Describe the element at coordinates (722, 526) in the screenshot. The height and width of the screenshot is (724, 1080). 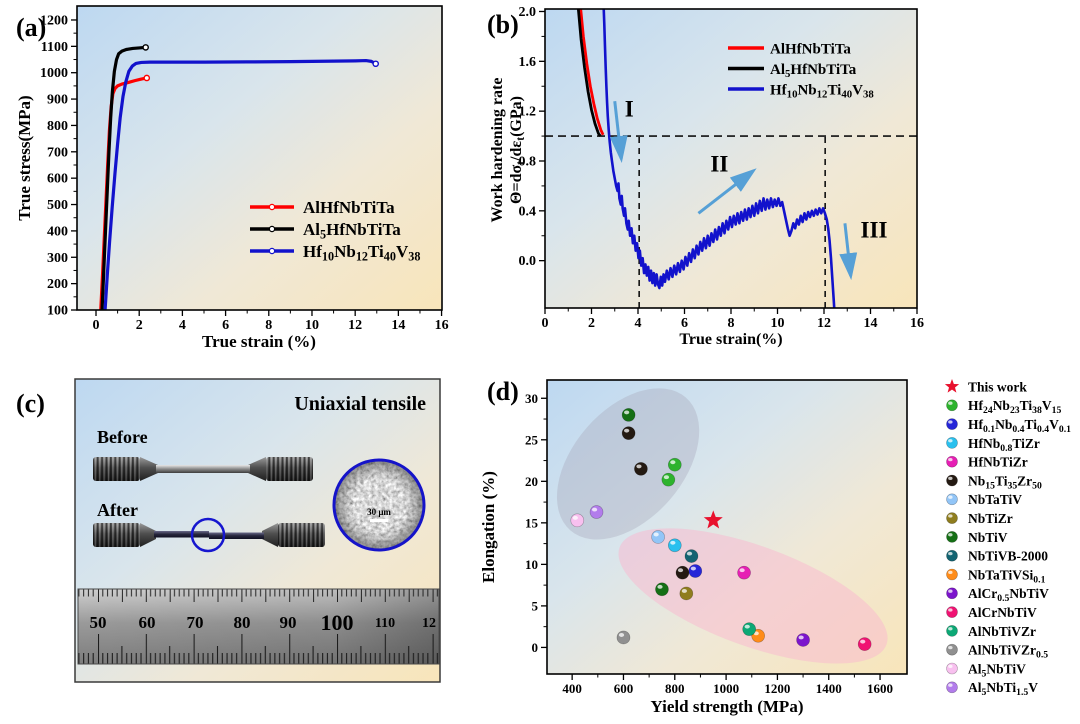
I see `cluster-ellipses` at that location.